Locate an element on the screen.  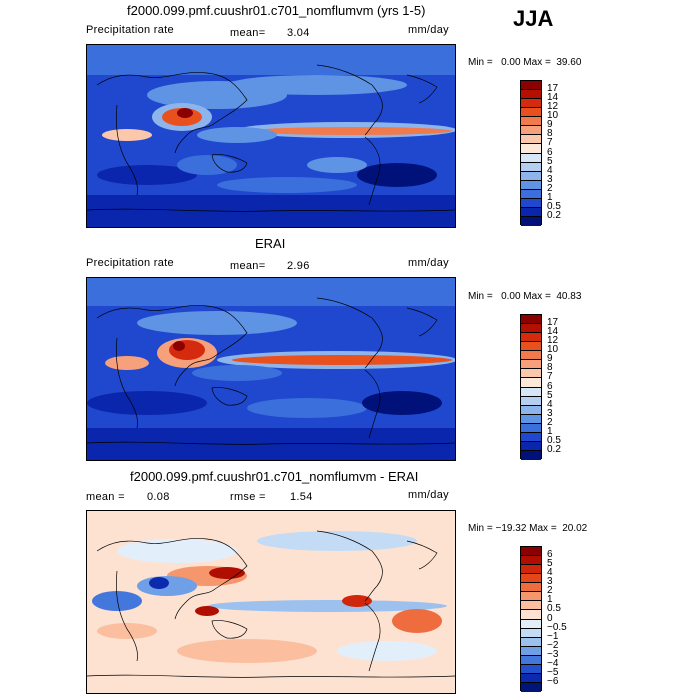
panel3-map-svg is located at coordinates (271, 602).